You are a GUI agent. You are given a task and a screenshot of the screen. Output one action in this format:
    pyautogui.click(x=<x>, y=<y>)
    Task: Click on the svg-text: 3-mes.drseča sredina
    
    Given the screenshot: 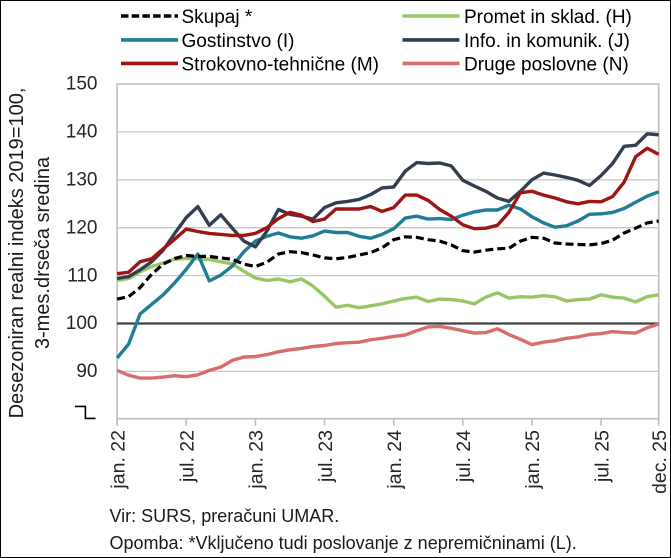 What is the action you would take?
    pyautogui.click(x=43, y=252)
    